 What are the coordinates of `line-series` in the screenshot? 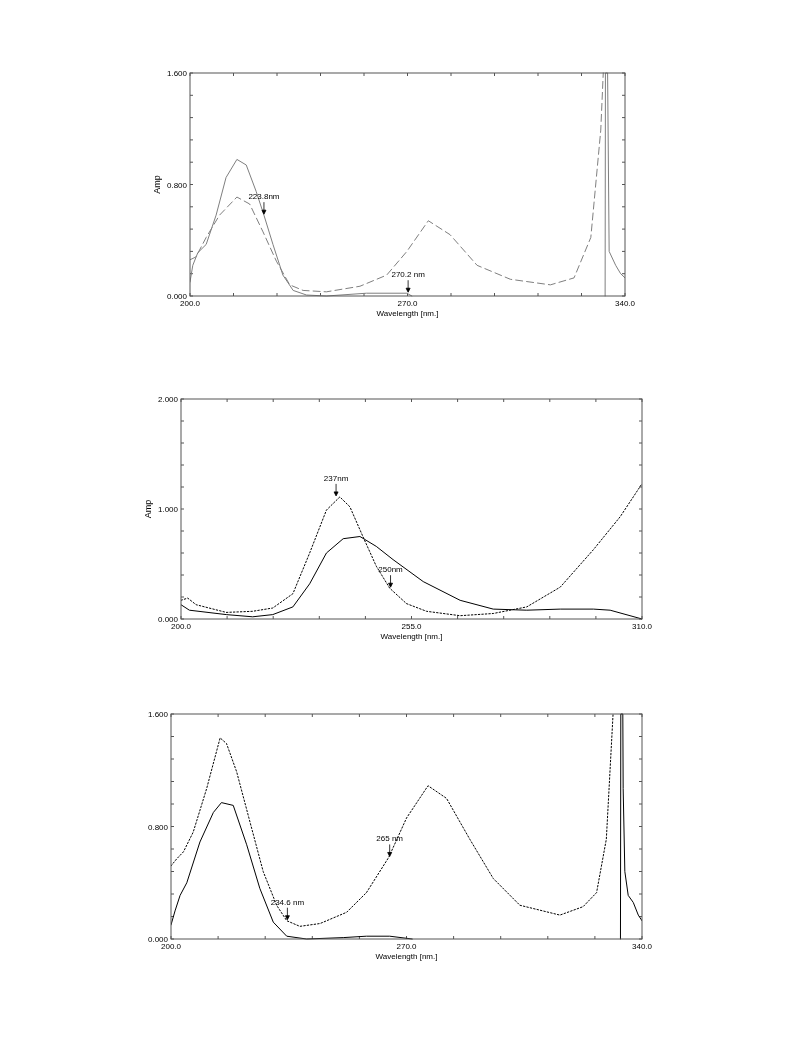 It's located at (411, 550).